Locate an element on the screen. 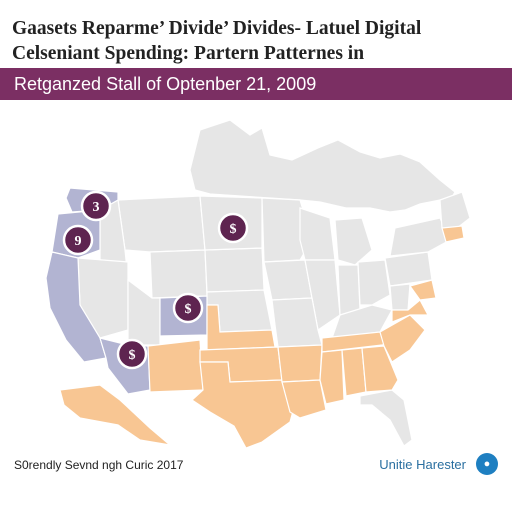  marker-label: 9 is located at coordinates (78, 241).